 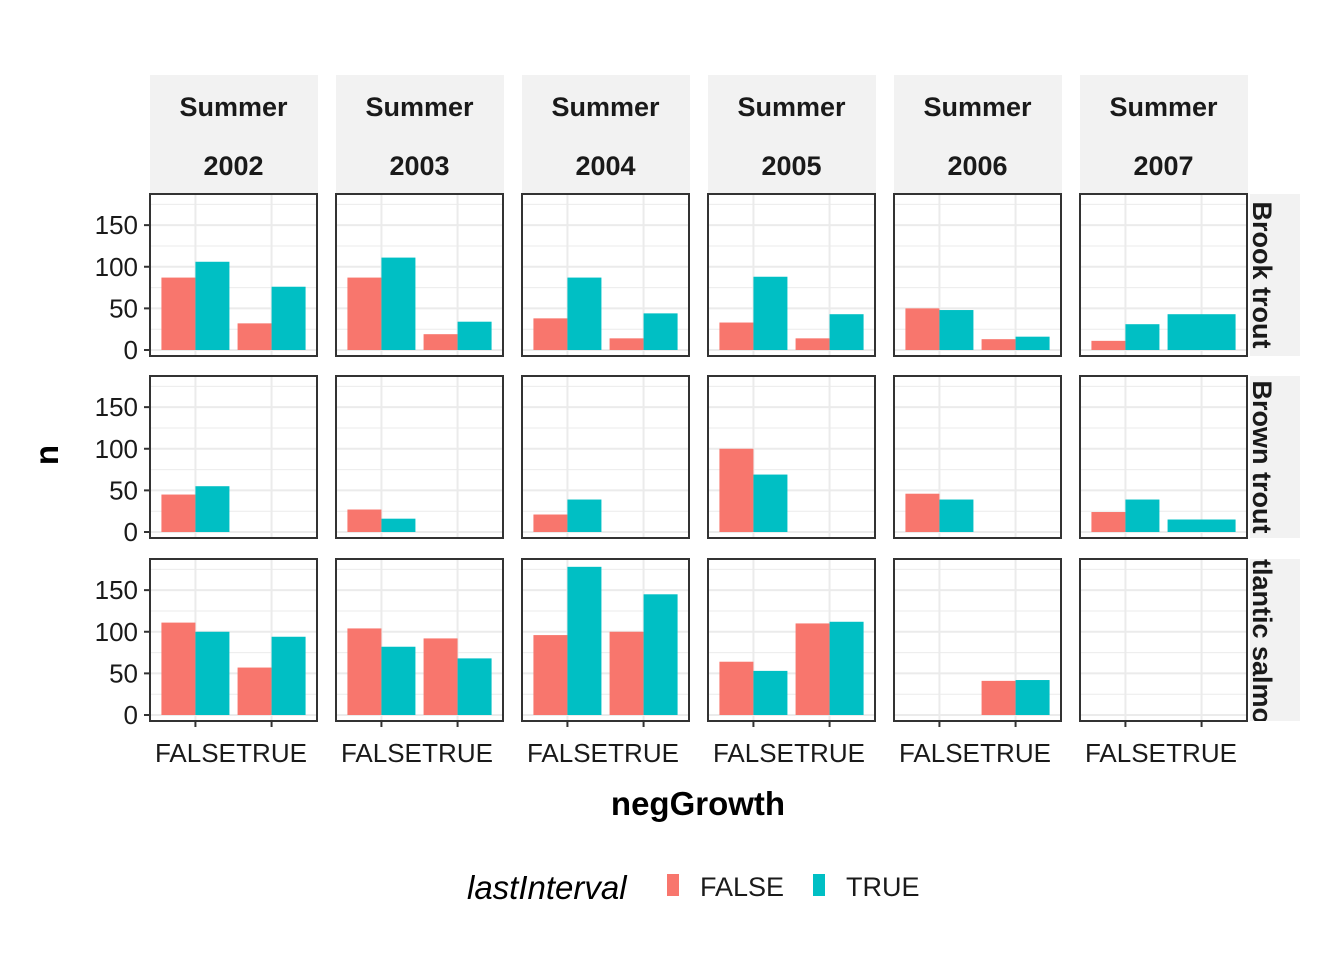 What do you see at coordinates (693, 887) in the screenshot?
I see `legend: lastInterval FALSE TRUE` at bounding box center [693, 887].